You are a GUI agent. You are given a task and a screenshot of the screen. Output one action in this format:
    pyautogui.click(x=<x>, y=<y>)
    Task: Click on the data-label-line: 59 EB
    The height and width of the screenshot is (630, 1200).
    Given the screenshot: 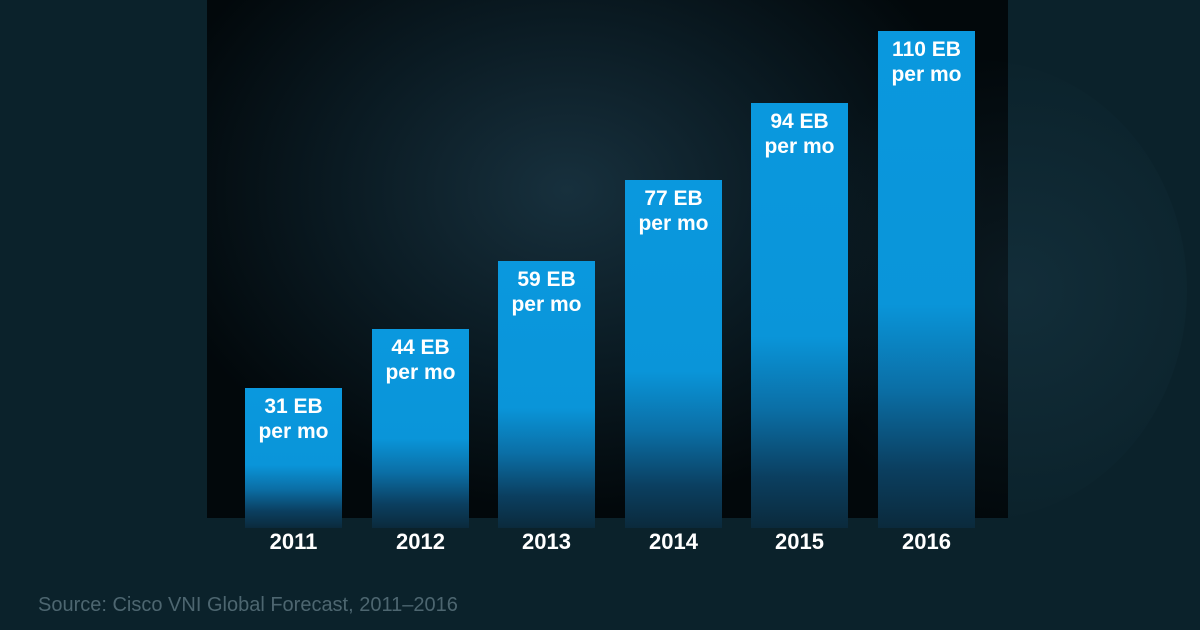 What is the action you would take?
    pyautogui.click(x=546, y=280)
    